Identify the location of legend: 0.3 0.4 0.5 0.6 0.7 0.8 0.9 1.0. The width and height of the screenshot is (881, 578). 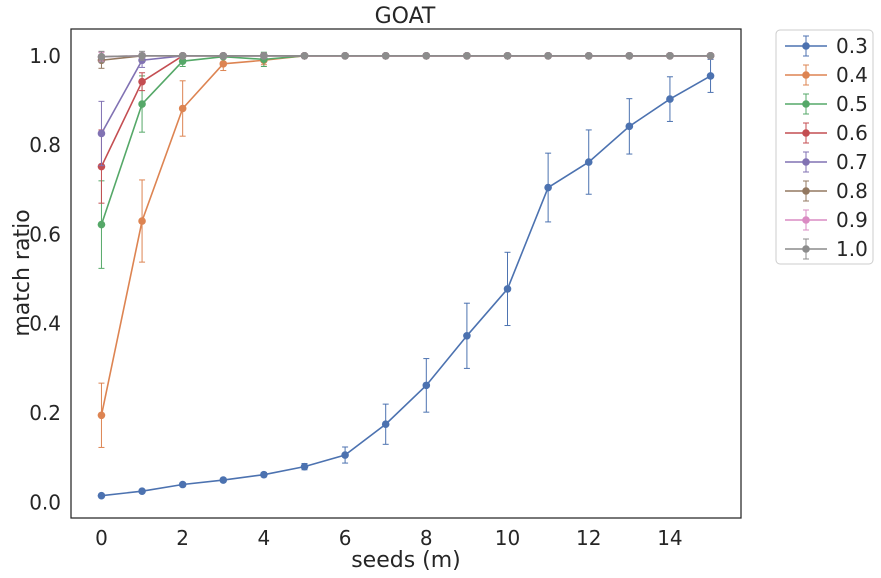
(824, 147).